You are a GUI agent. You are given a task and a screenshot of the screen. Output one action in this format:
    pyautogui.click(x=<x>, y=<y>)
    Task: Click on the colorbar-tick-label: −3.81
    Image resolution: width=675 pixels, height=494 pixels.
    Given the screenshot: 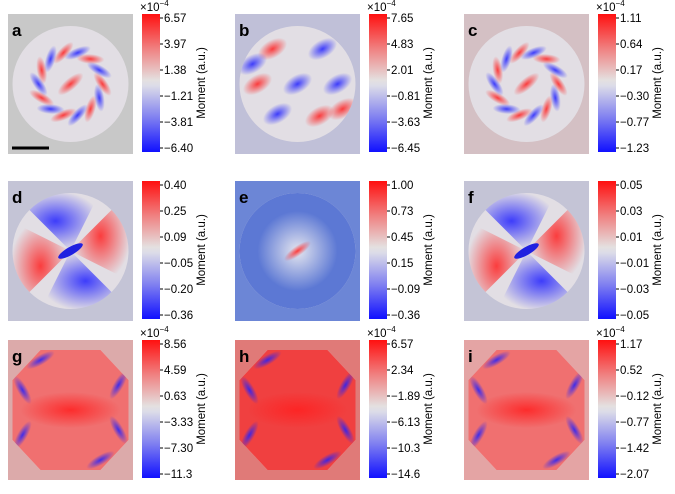 What is the action you would take?
    pyautogui.click(x=178, y=123)
    